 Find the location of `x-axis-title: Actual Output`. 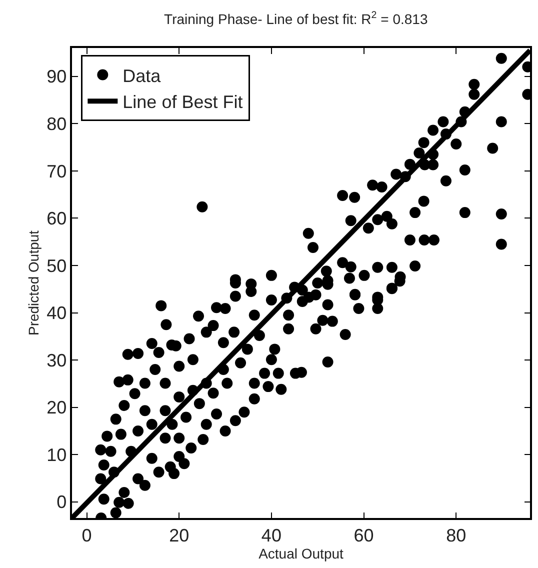

x-axis-title: Actual Output is located at coordinates (301, 553).